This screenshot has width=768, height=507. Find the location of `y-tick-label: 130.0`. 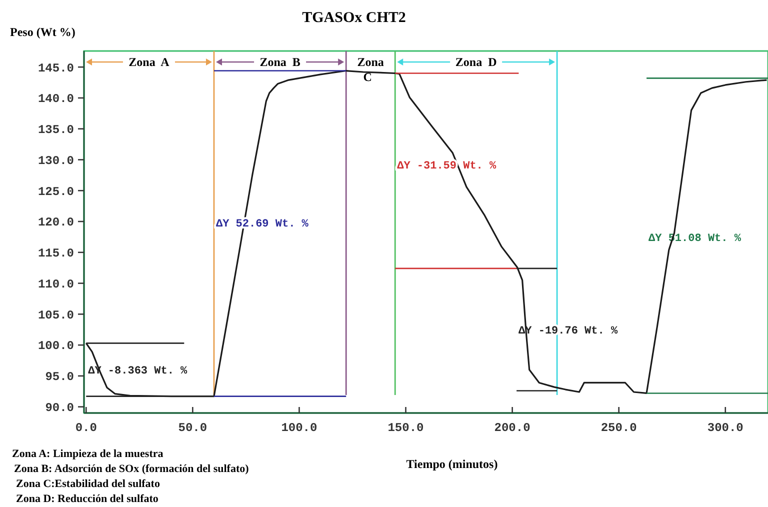

y-tick-label: 130.0 is located at coordinates (56, 161).